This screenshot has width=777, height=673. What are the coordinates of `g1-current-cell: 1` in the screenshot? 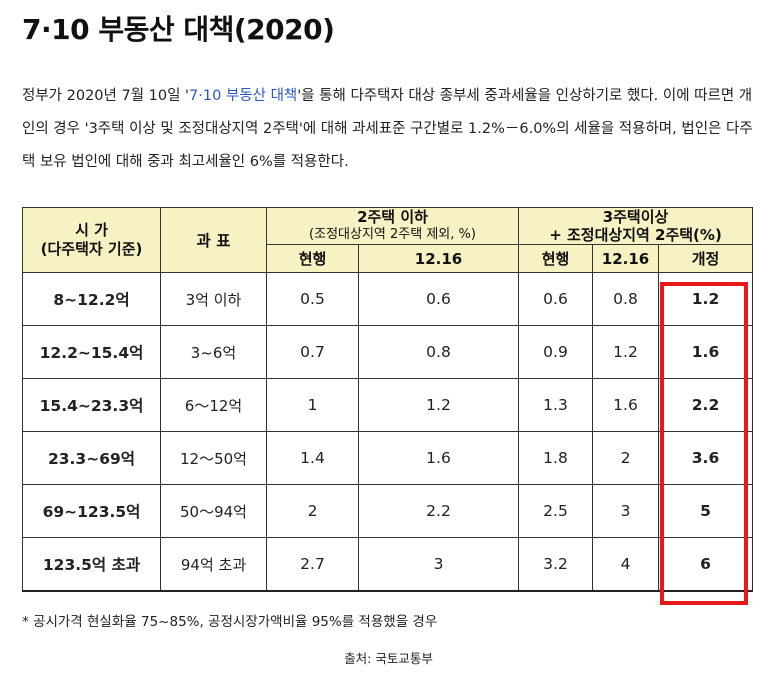 It's located at (312, 405).